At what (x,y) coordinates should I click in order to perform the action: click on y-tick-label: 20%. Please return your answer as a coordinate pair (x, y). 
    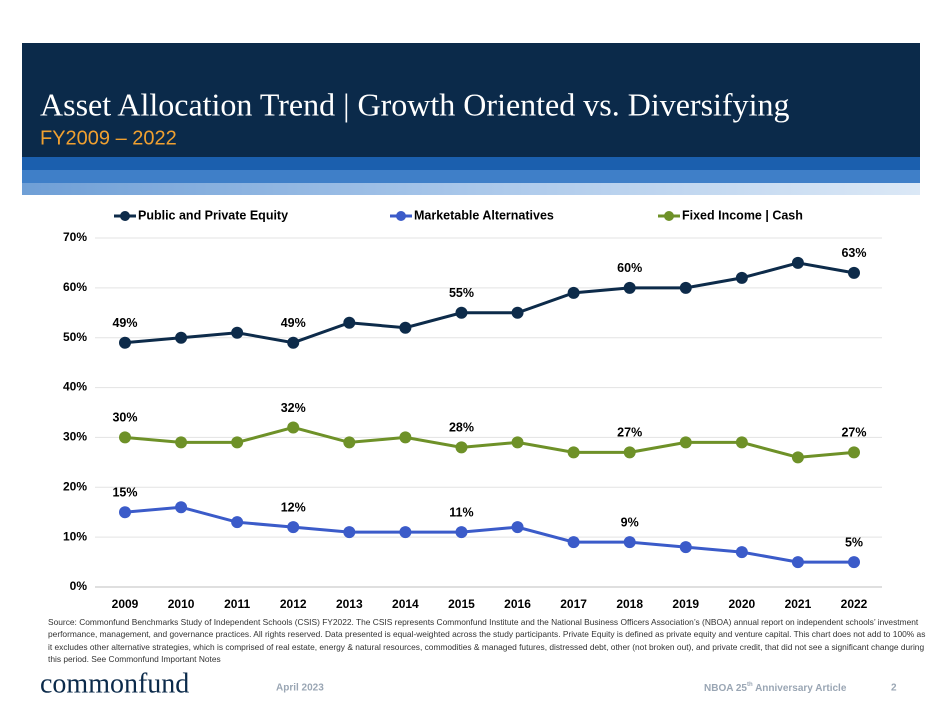
    Looking at the image, I should click on (75, 486).